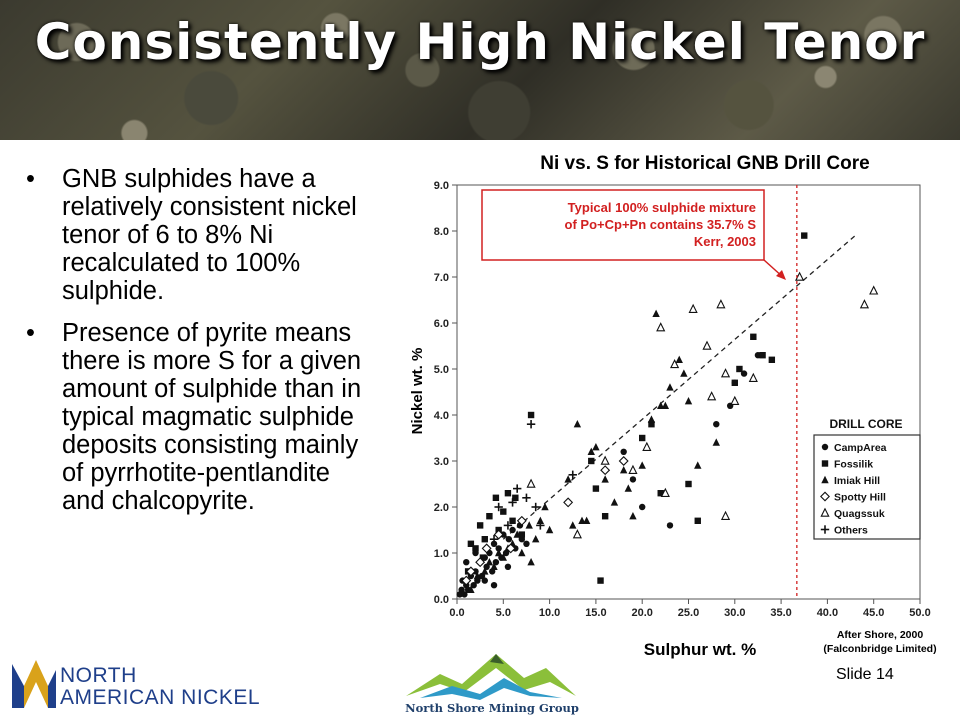  What do you see at coordinates (480, 42) in the screenshot?
I see `slide-title: Consistently High Nickel Tenor` at bounding box center [480, 42].